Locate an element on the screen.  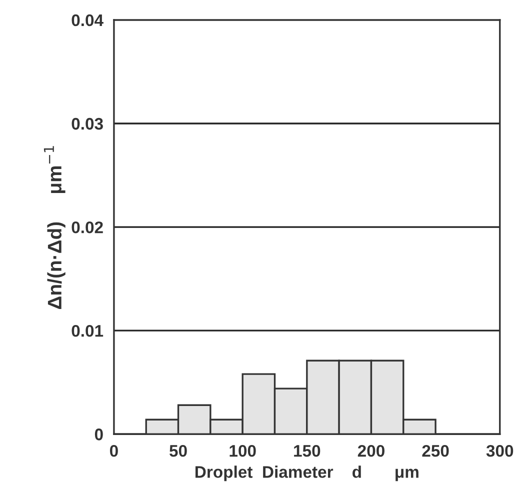
y-axis-title: Δn/(n·Δd) μm$^{−1}$ is located at coordinates (55, 227).